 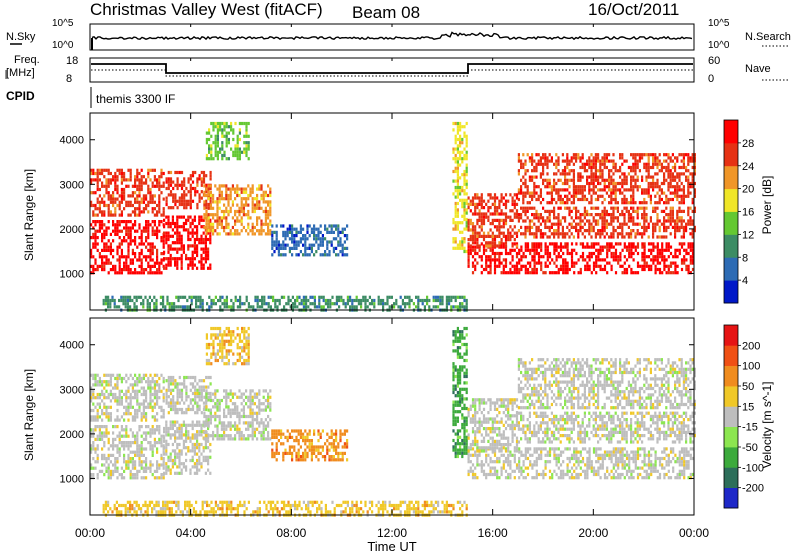 What do you see at coordinates (29, 215) in the screenshot?
I see `power-ylabel: Slant Range [km]` at bounding box center [29, 215].